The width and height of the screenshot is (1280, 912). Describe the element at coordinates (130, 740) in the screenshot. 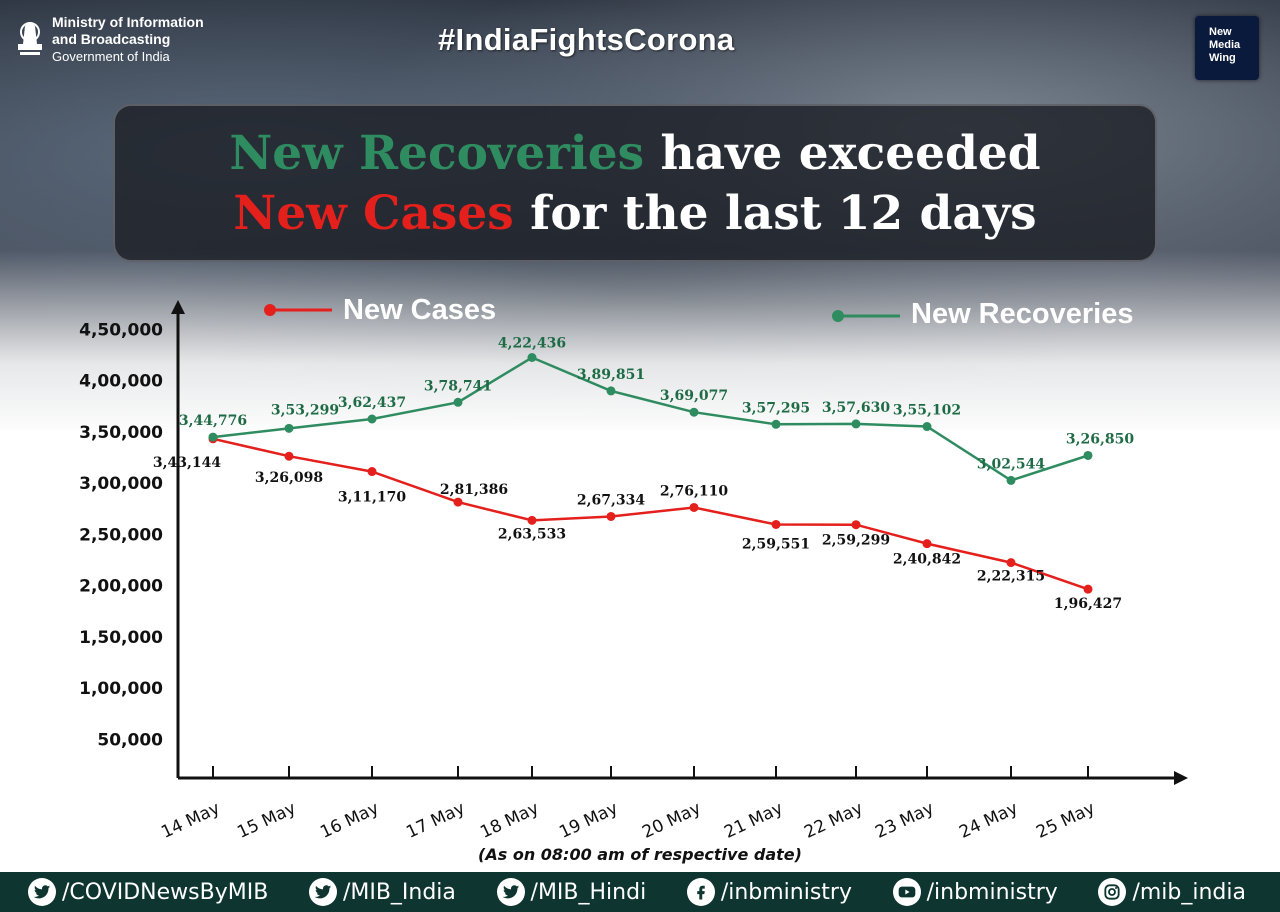

I see `y-tick-label: 50,000` at that location.